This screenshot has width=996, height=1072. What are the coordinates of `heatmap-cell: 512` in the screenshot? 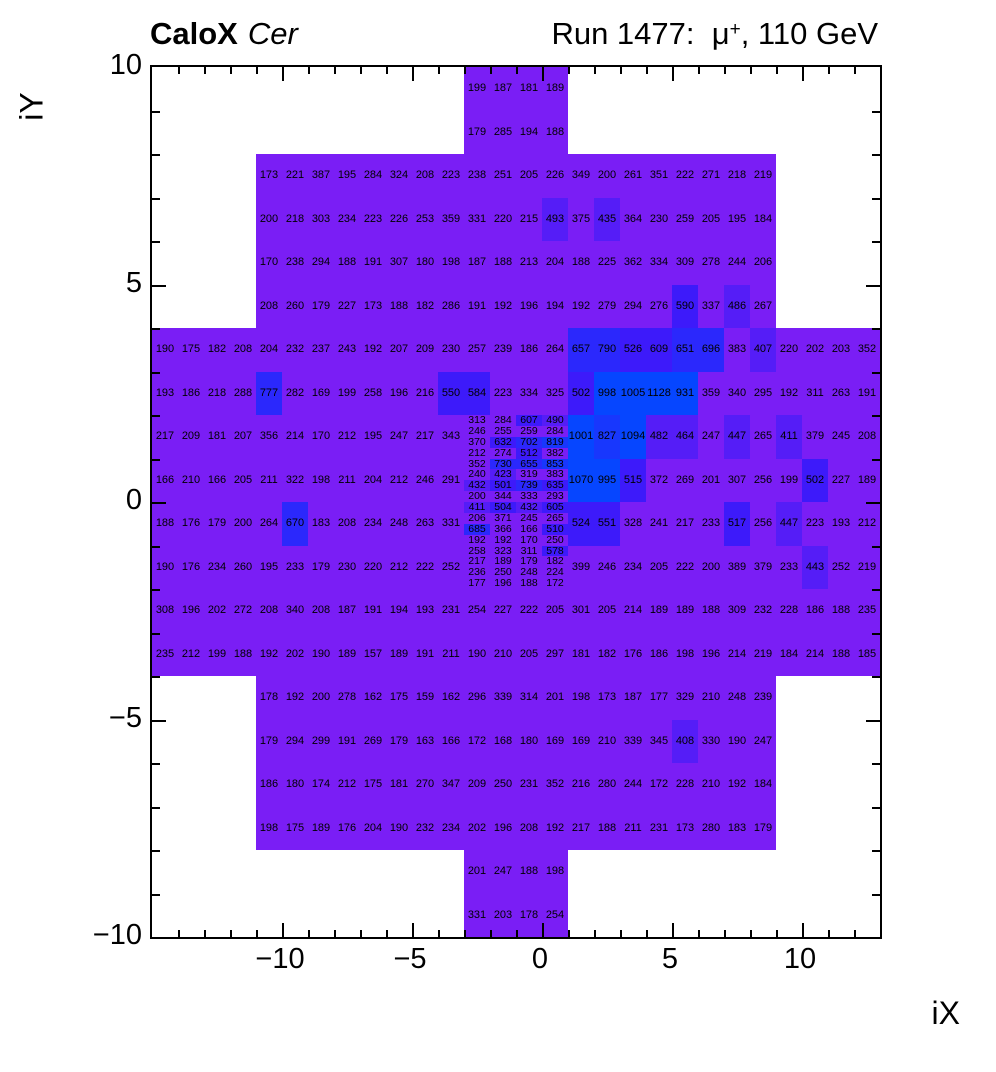 It's located at (529, 453).